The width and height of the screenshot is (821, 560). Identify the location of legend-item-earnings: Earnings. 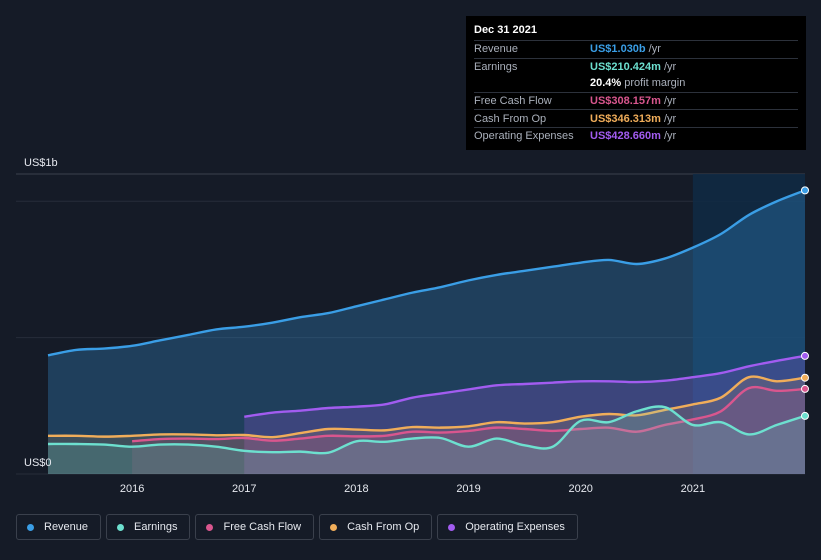
(148, 527).